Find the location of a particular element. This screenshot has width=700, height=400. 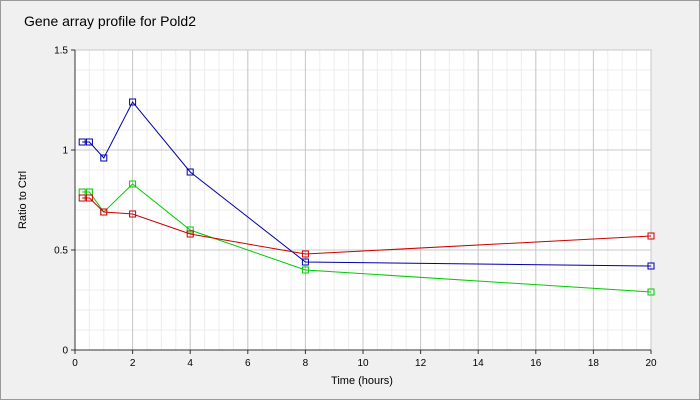

x-axis-ticks: 0 2 4 6 8 10 12 14 16 18 20 is located at coordinates (364, 359).